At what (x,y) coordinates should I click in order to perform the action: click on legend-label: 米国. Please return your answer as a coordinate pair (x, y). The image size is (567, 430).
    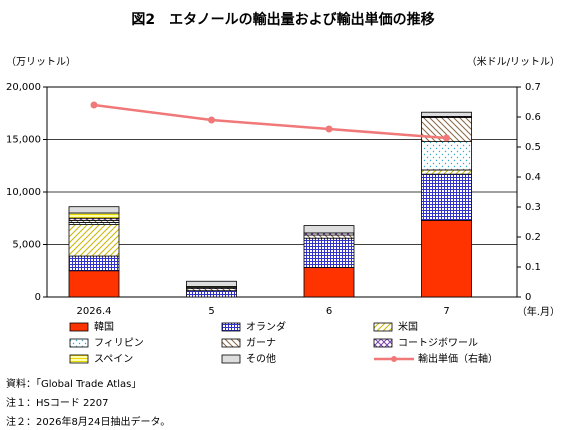
    Looking at the image, I should click on (408, 326).